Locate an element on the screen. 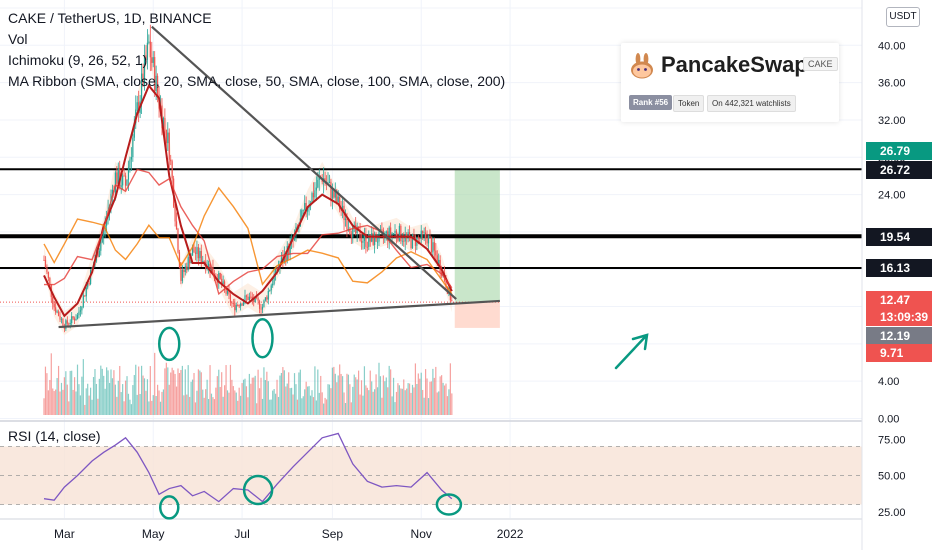  annotation-circle is located at coordinates (258, 490).